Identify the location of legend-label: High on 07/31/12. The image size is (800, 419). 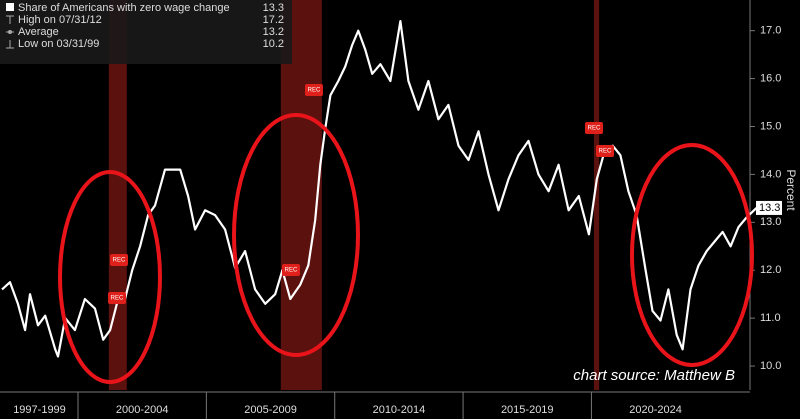
(60, 20).